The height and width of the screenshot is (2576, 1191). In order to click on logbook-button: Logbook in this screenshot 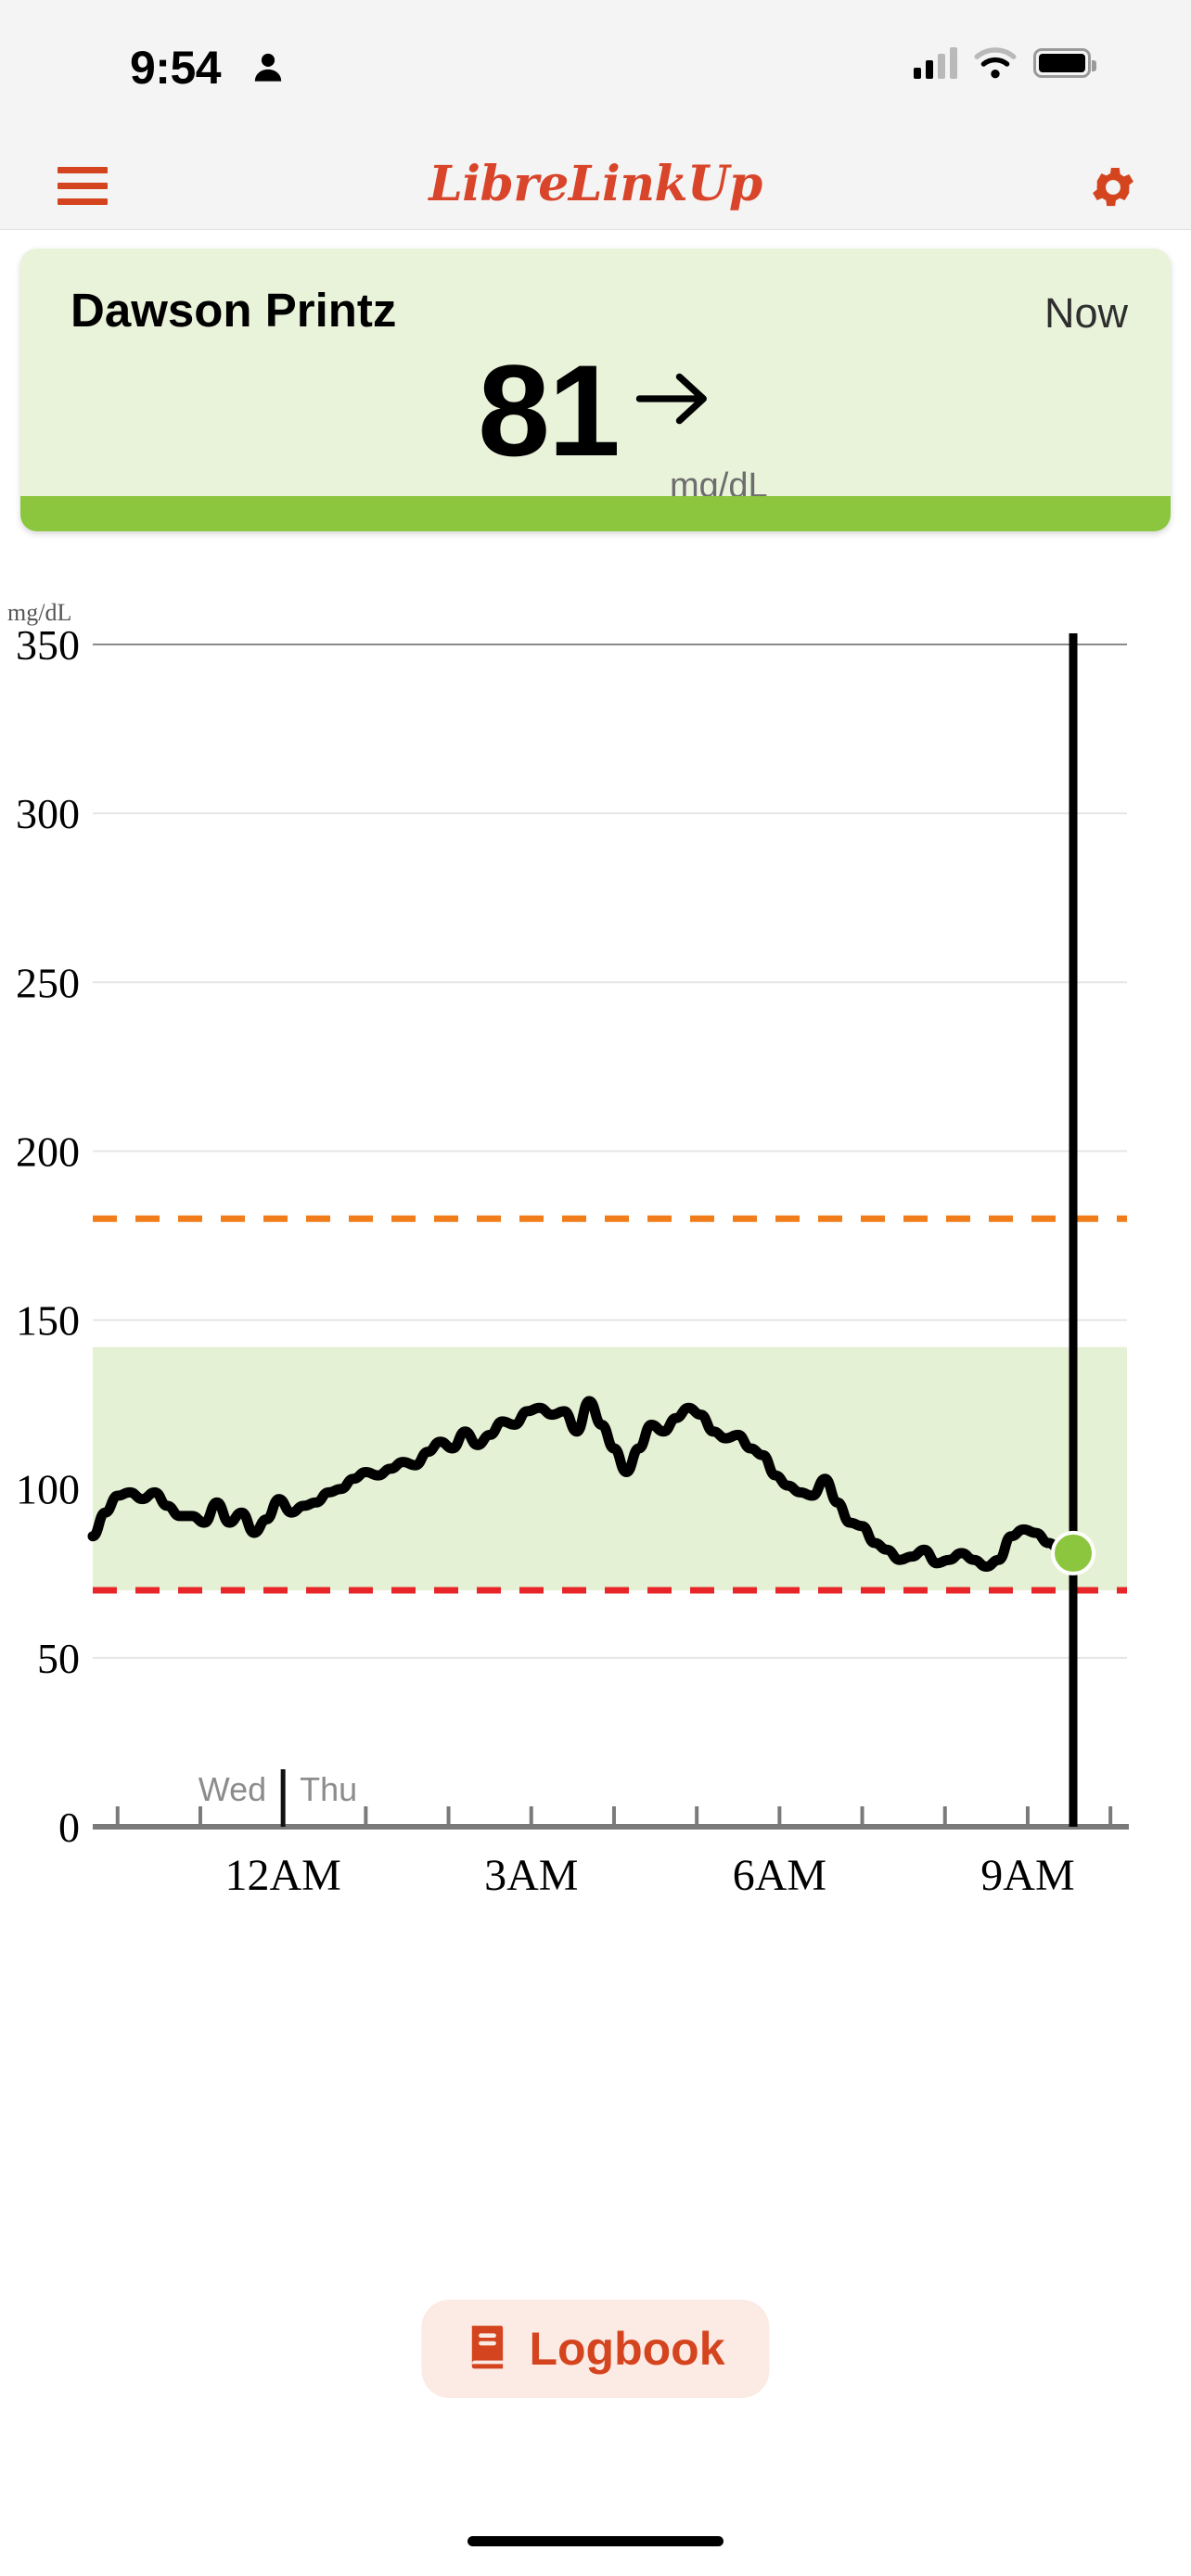, I will do `click(595, 2349)`.